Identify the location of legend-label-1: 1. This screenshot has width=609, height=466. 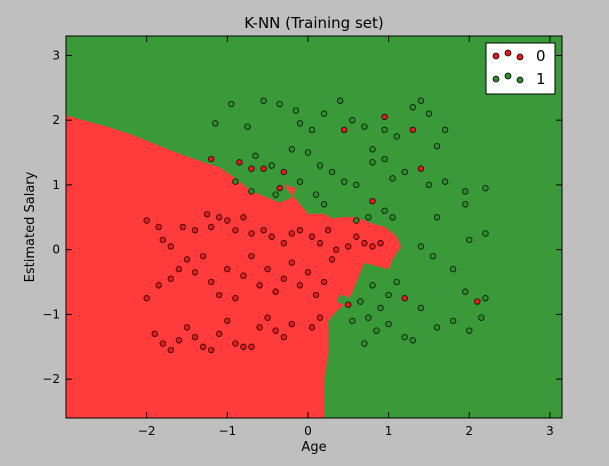
(541, 79).